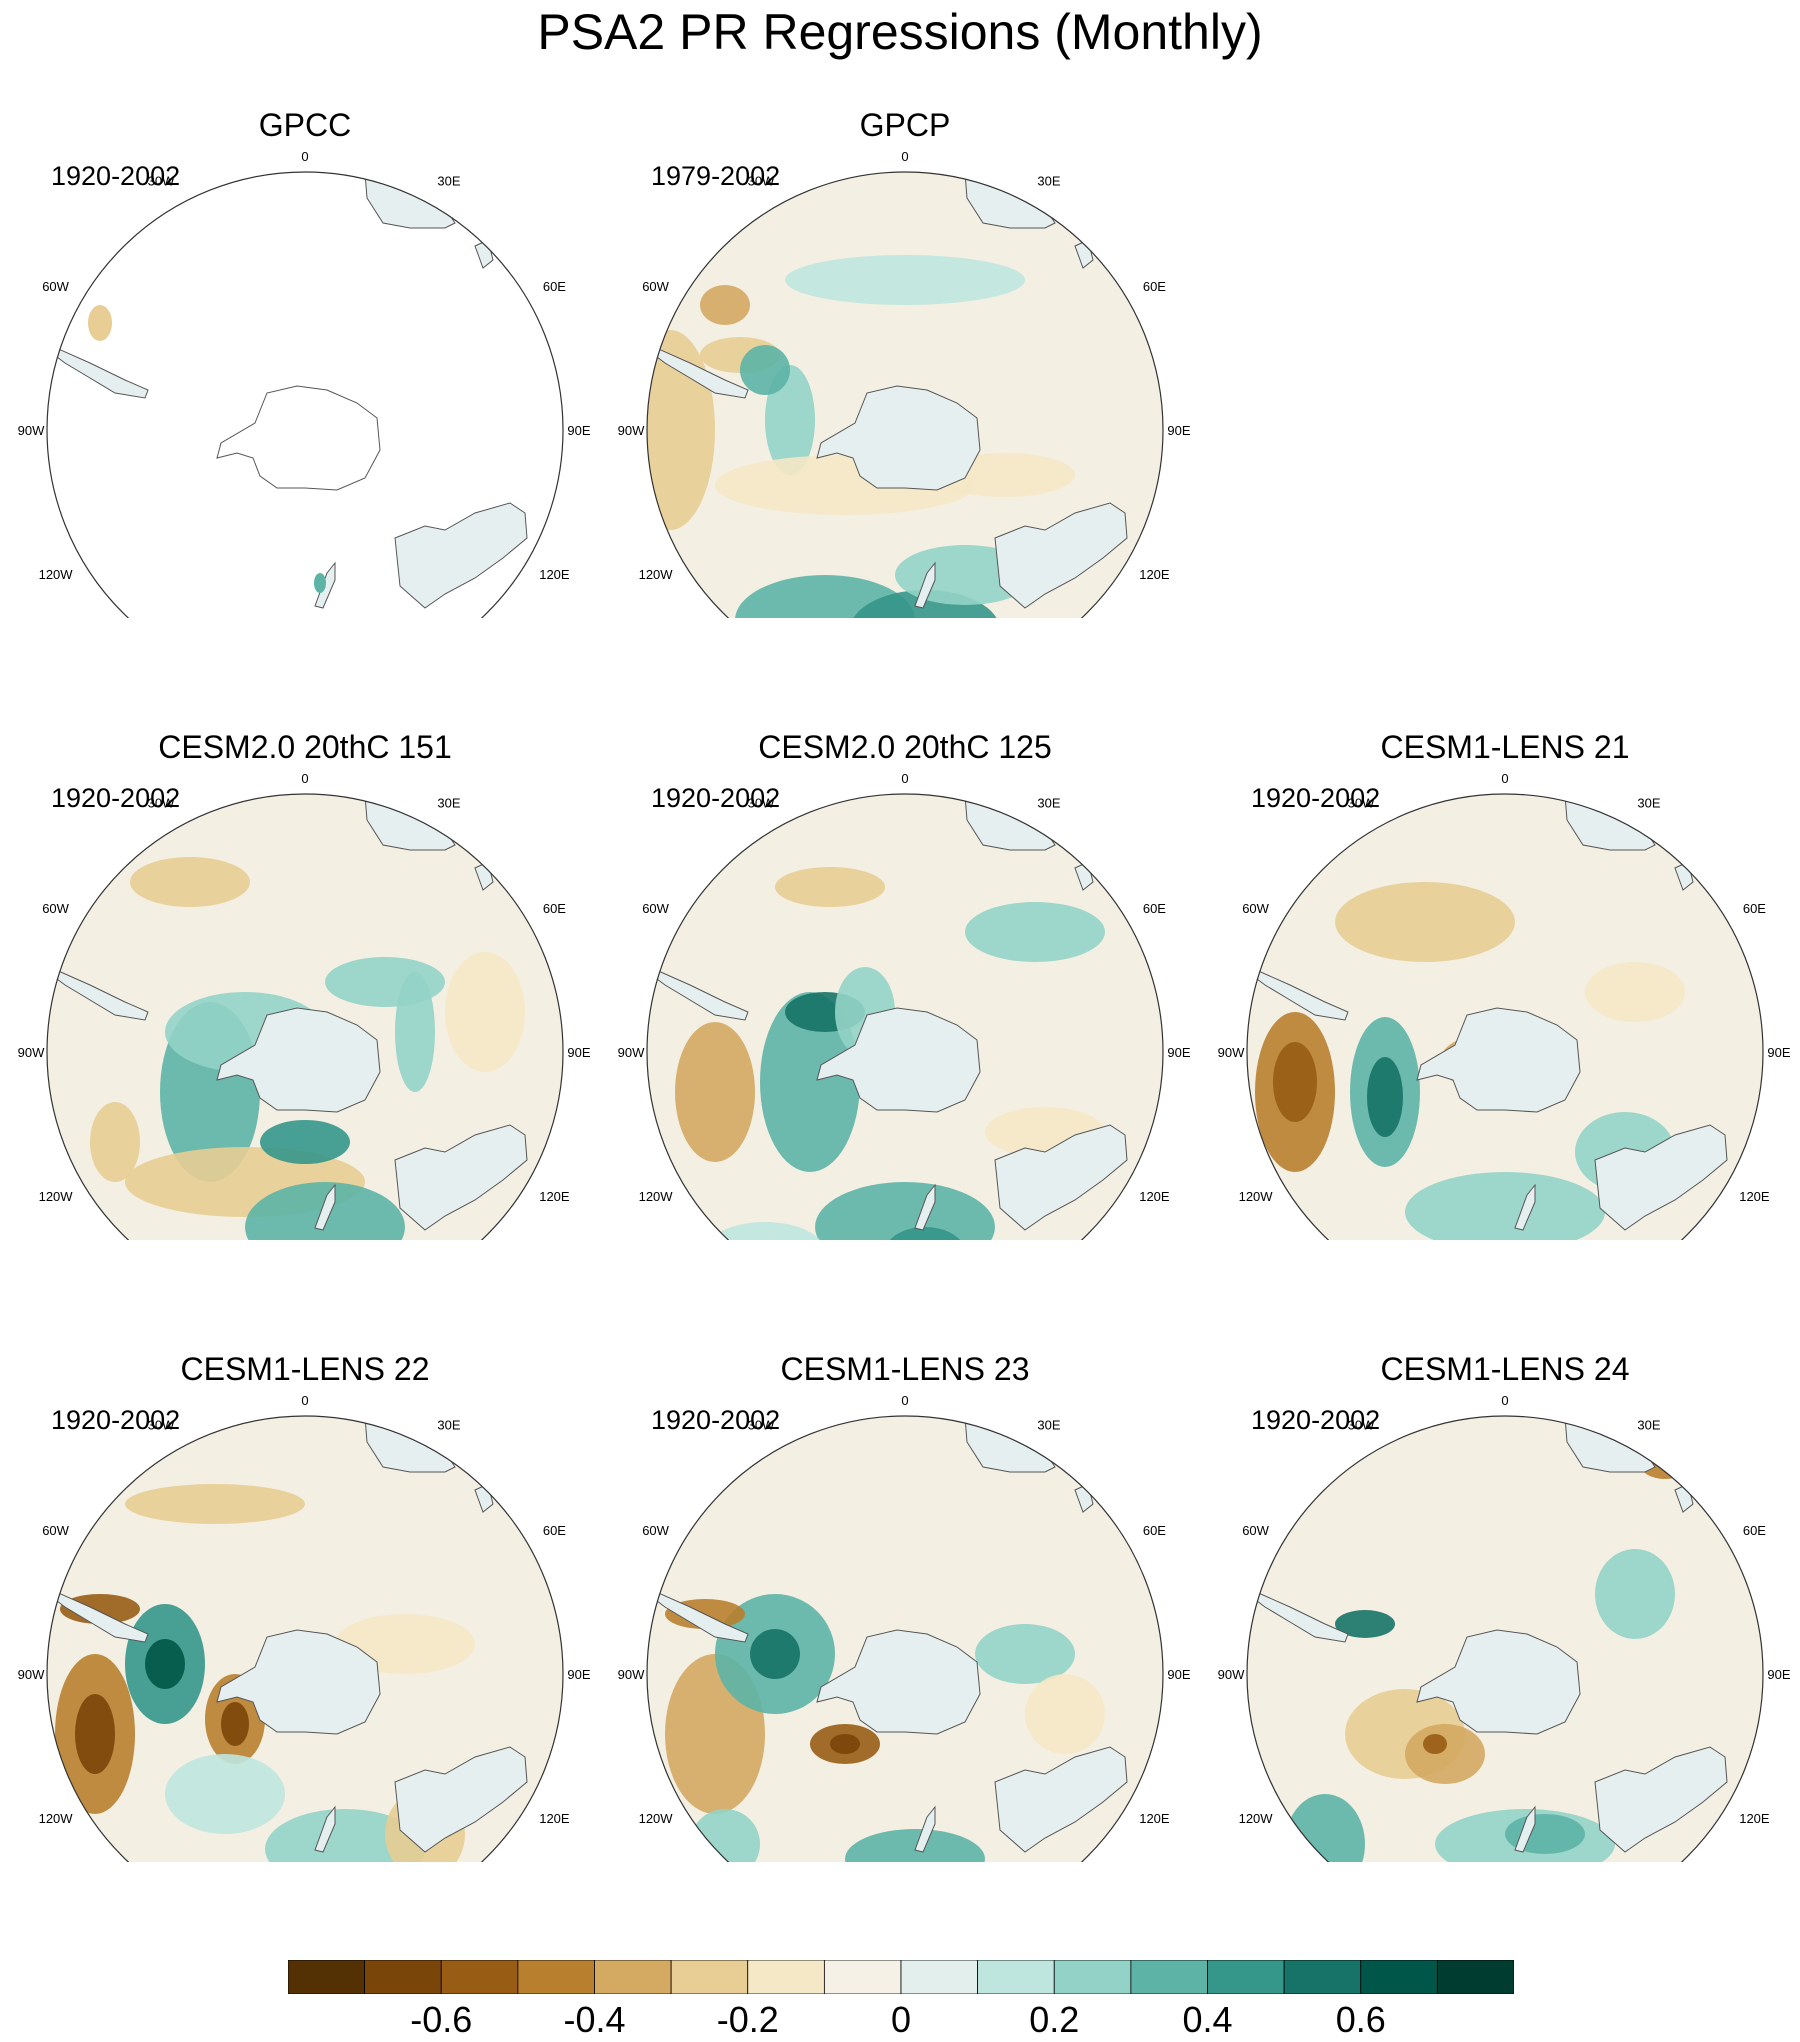  What do you see at coordinates (716, 176) in the screenshot?
I see `panel-period: 1979-2002` at bounding box center [716, 176].